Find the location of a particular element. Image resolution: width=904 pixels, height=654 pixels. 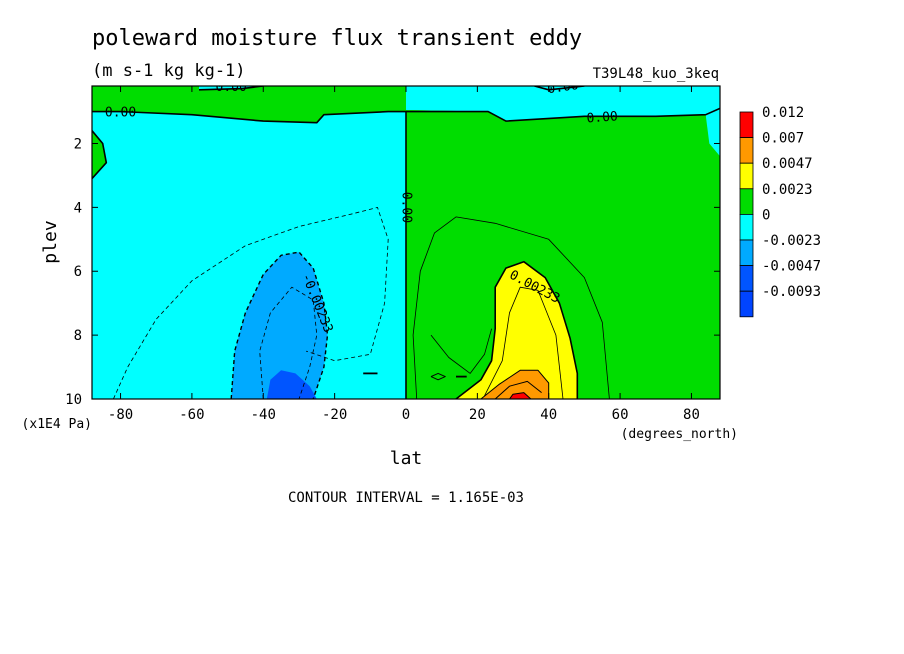

x-tick-label: -60 is located at coordinates (191, 415).